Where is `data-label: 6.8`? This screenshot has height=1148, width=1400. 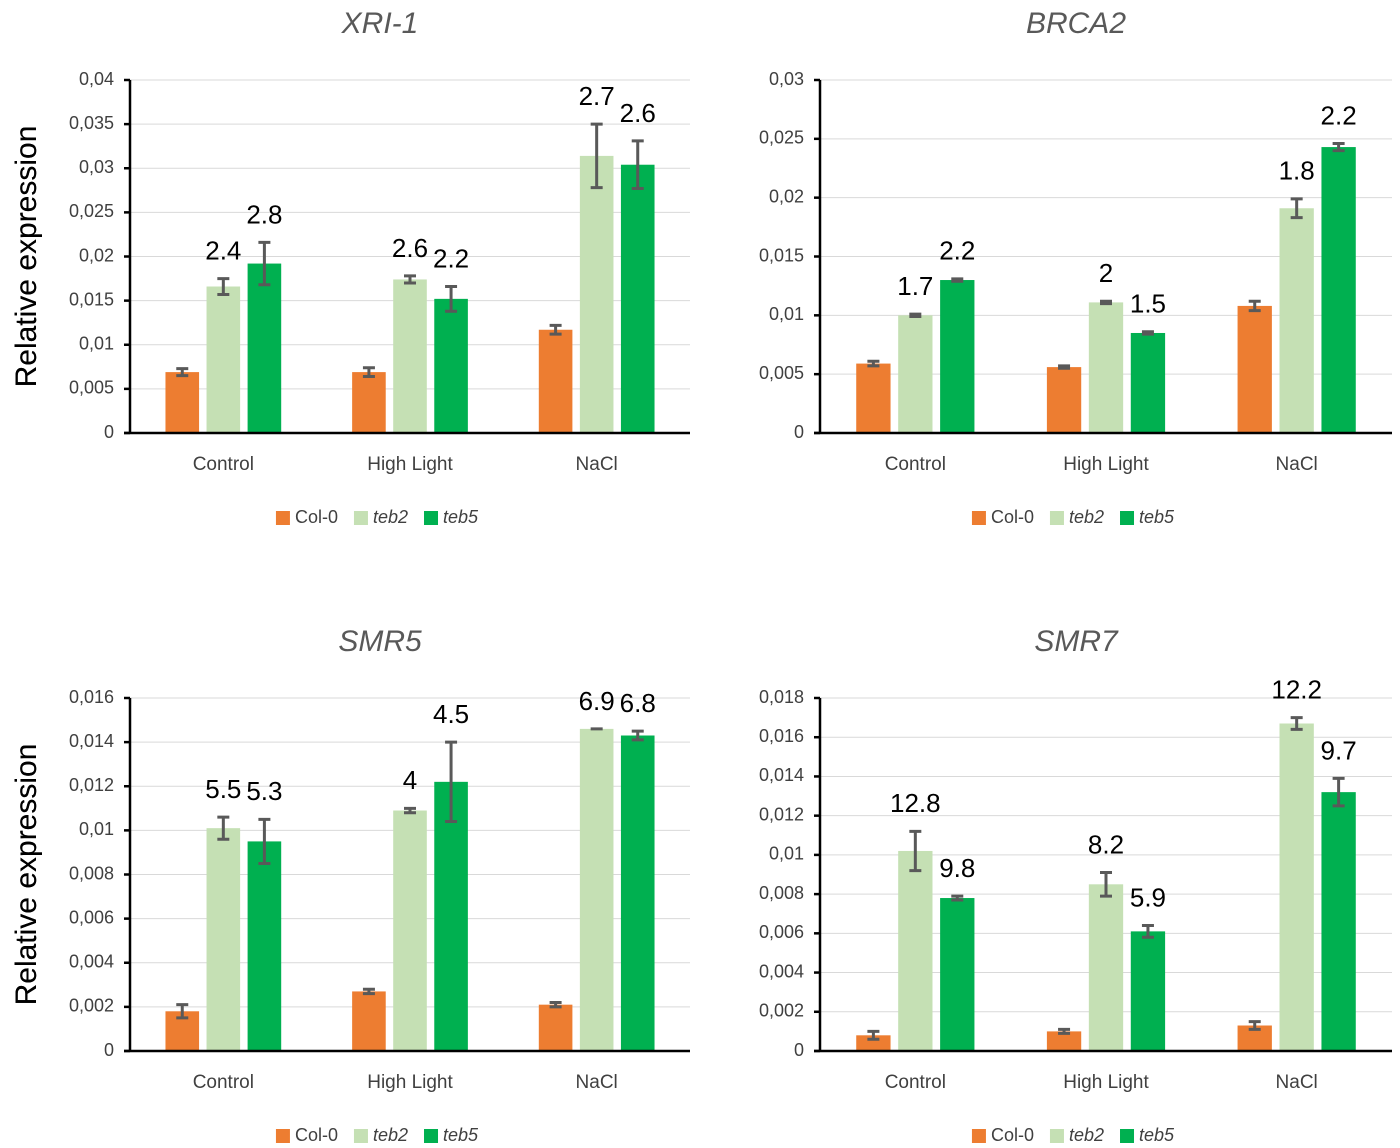 data-label: 6.8 is located at coordinates (638, 703).